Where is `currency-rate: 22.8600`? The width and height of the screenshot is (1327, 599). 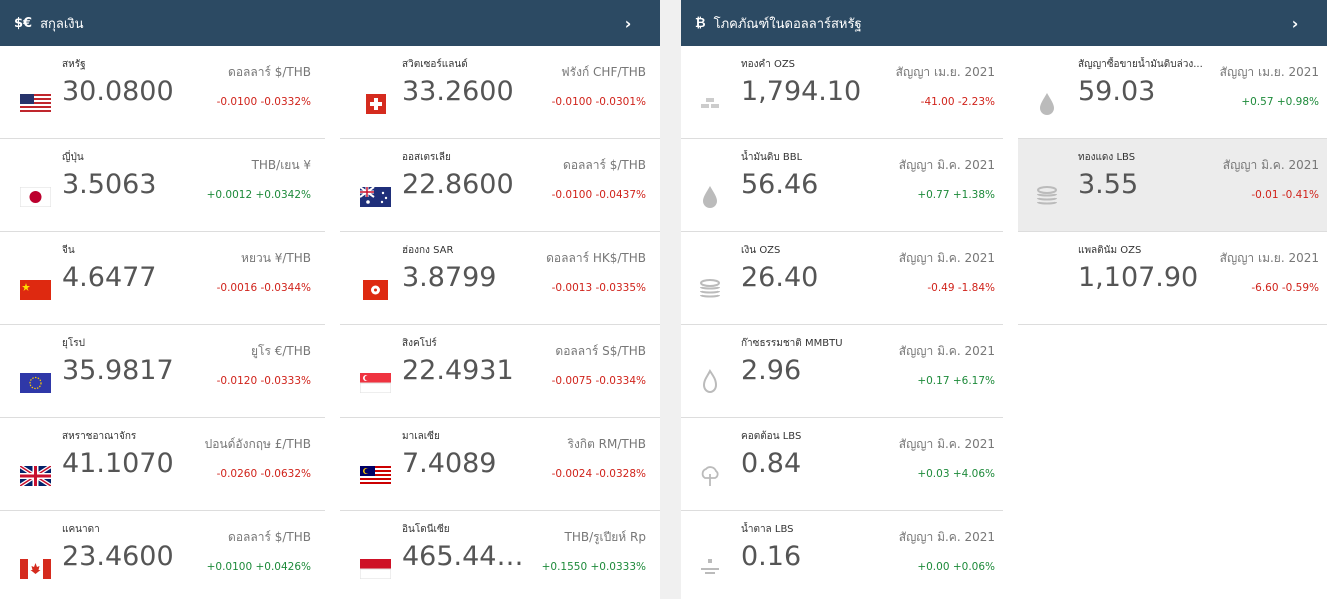
currency-rate: 22.8600 is located at coordinates (458, 184).